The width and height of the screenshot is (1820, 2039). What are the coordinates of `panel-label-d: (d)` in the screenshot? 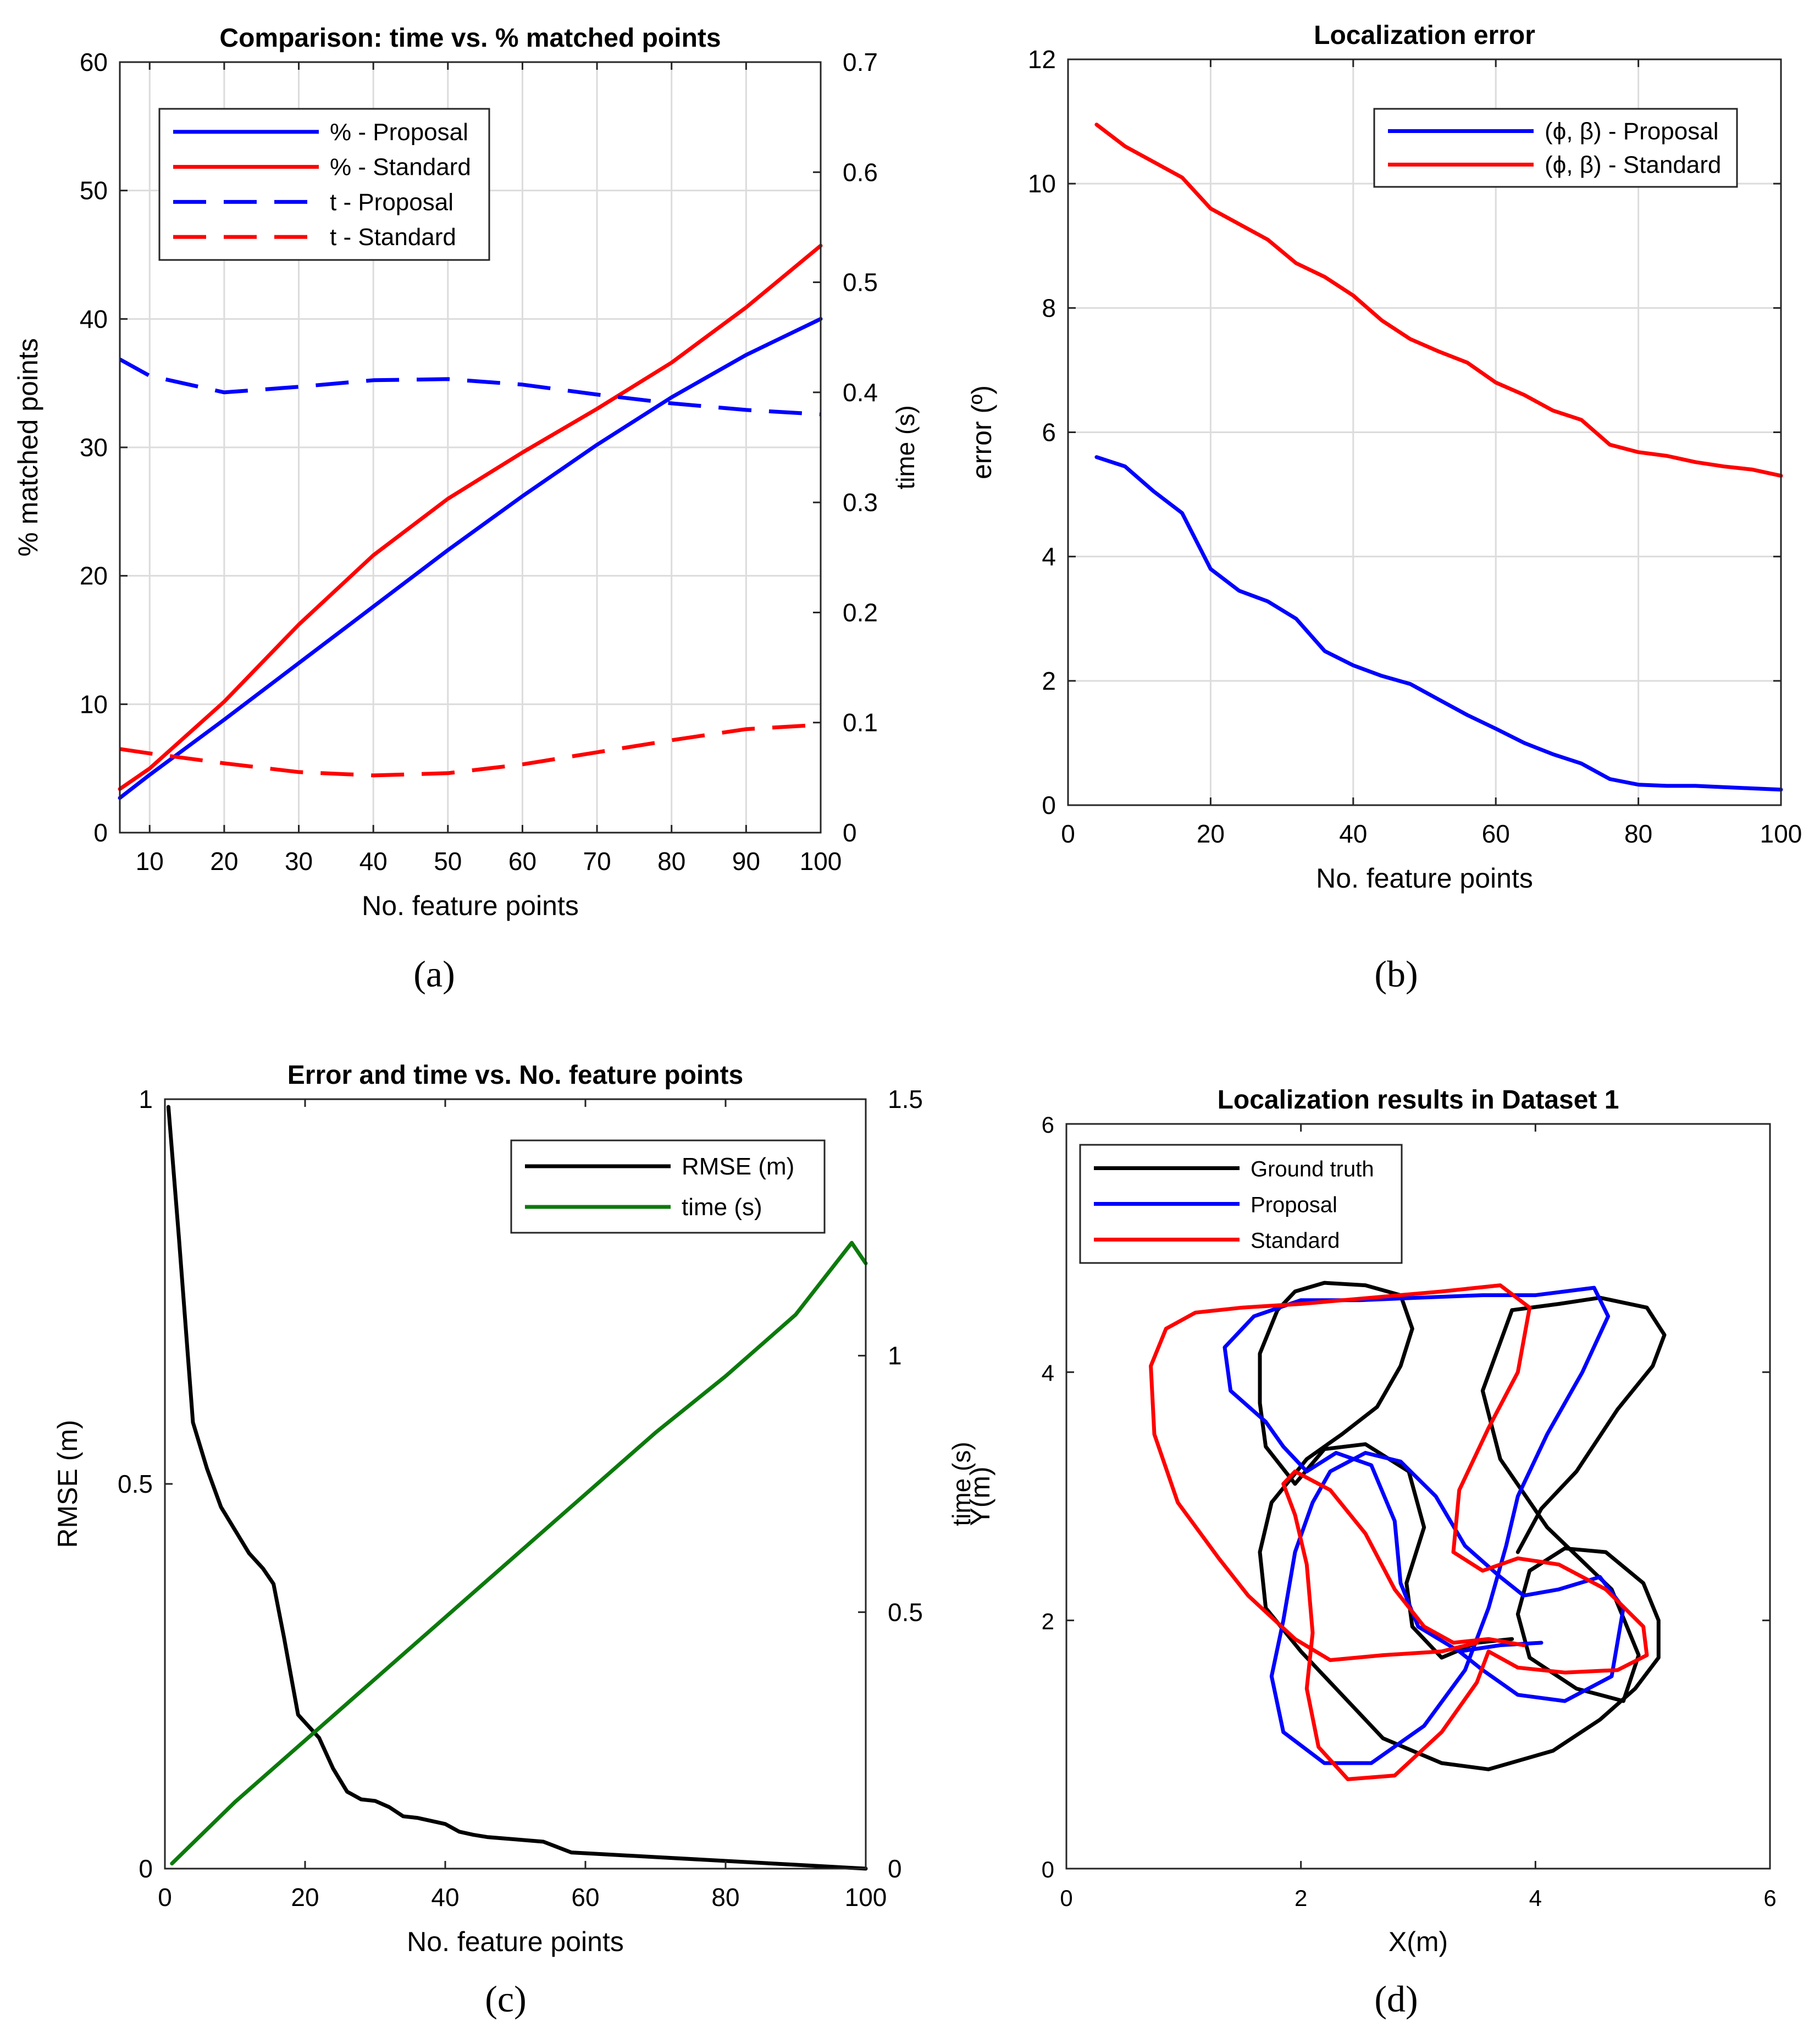 It's located at (1396, 1999).